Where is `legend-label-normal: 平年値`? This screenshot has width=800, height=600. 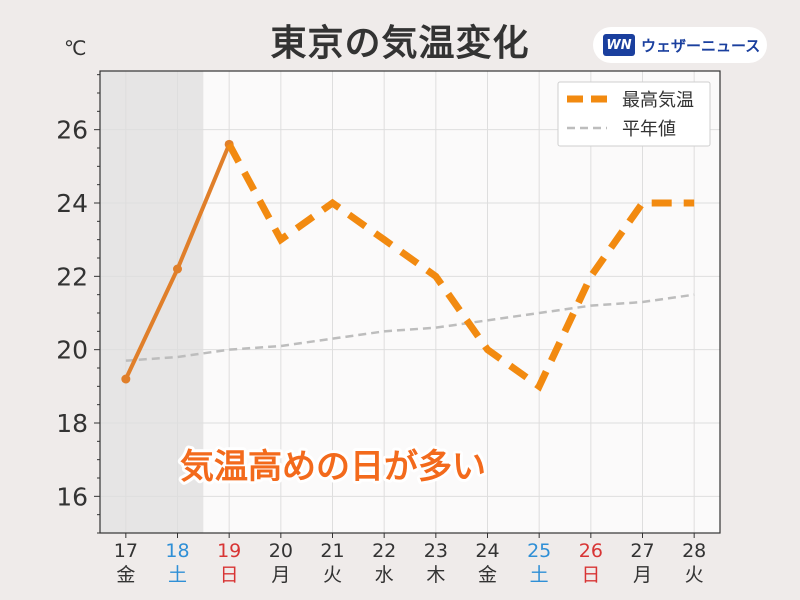 legend-label-normal: 平年値 is located at coordinates (649, 129).